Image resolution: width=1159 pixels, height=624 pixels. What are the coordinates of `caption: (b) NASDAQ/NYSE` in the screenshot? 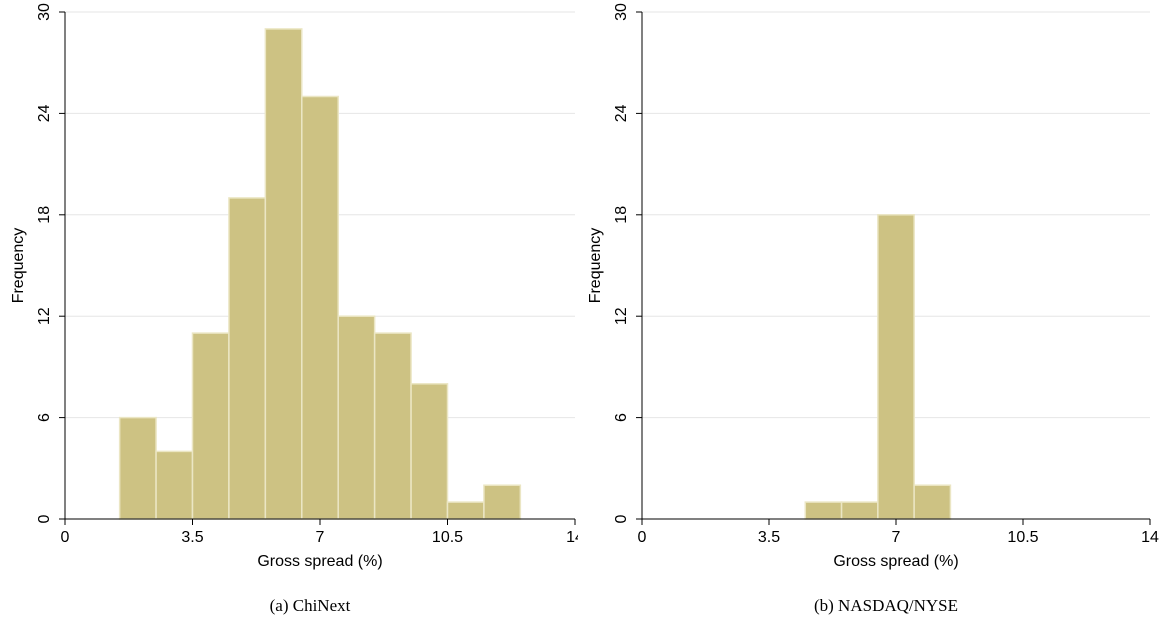 It's located at (886, 605).